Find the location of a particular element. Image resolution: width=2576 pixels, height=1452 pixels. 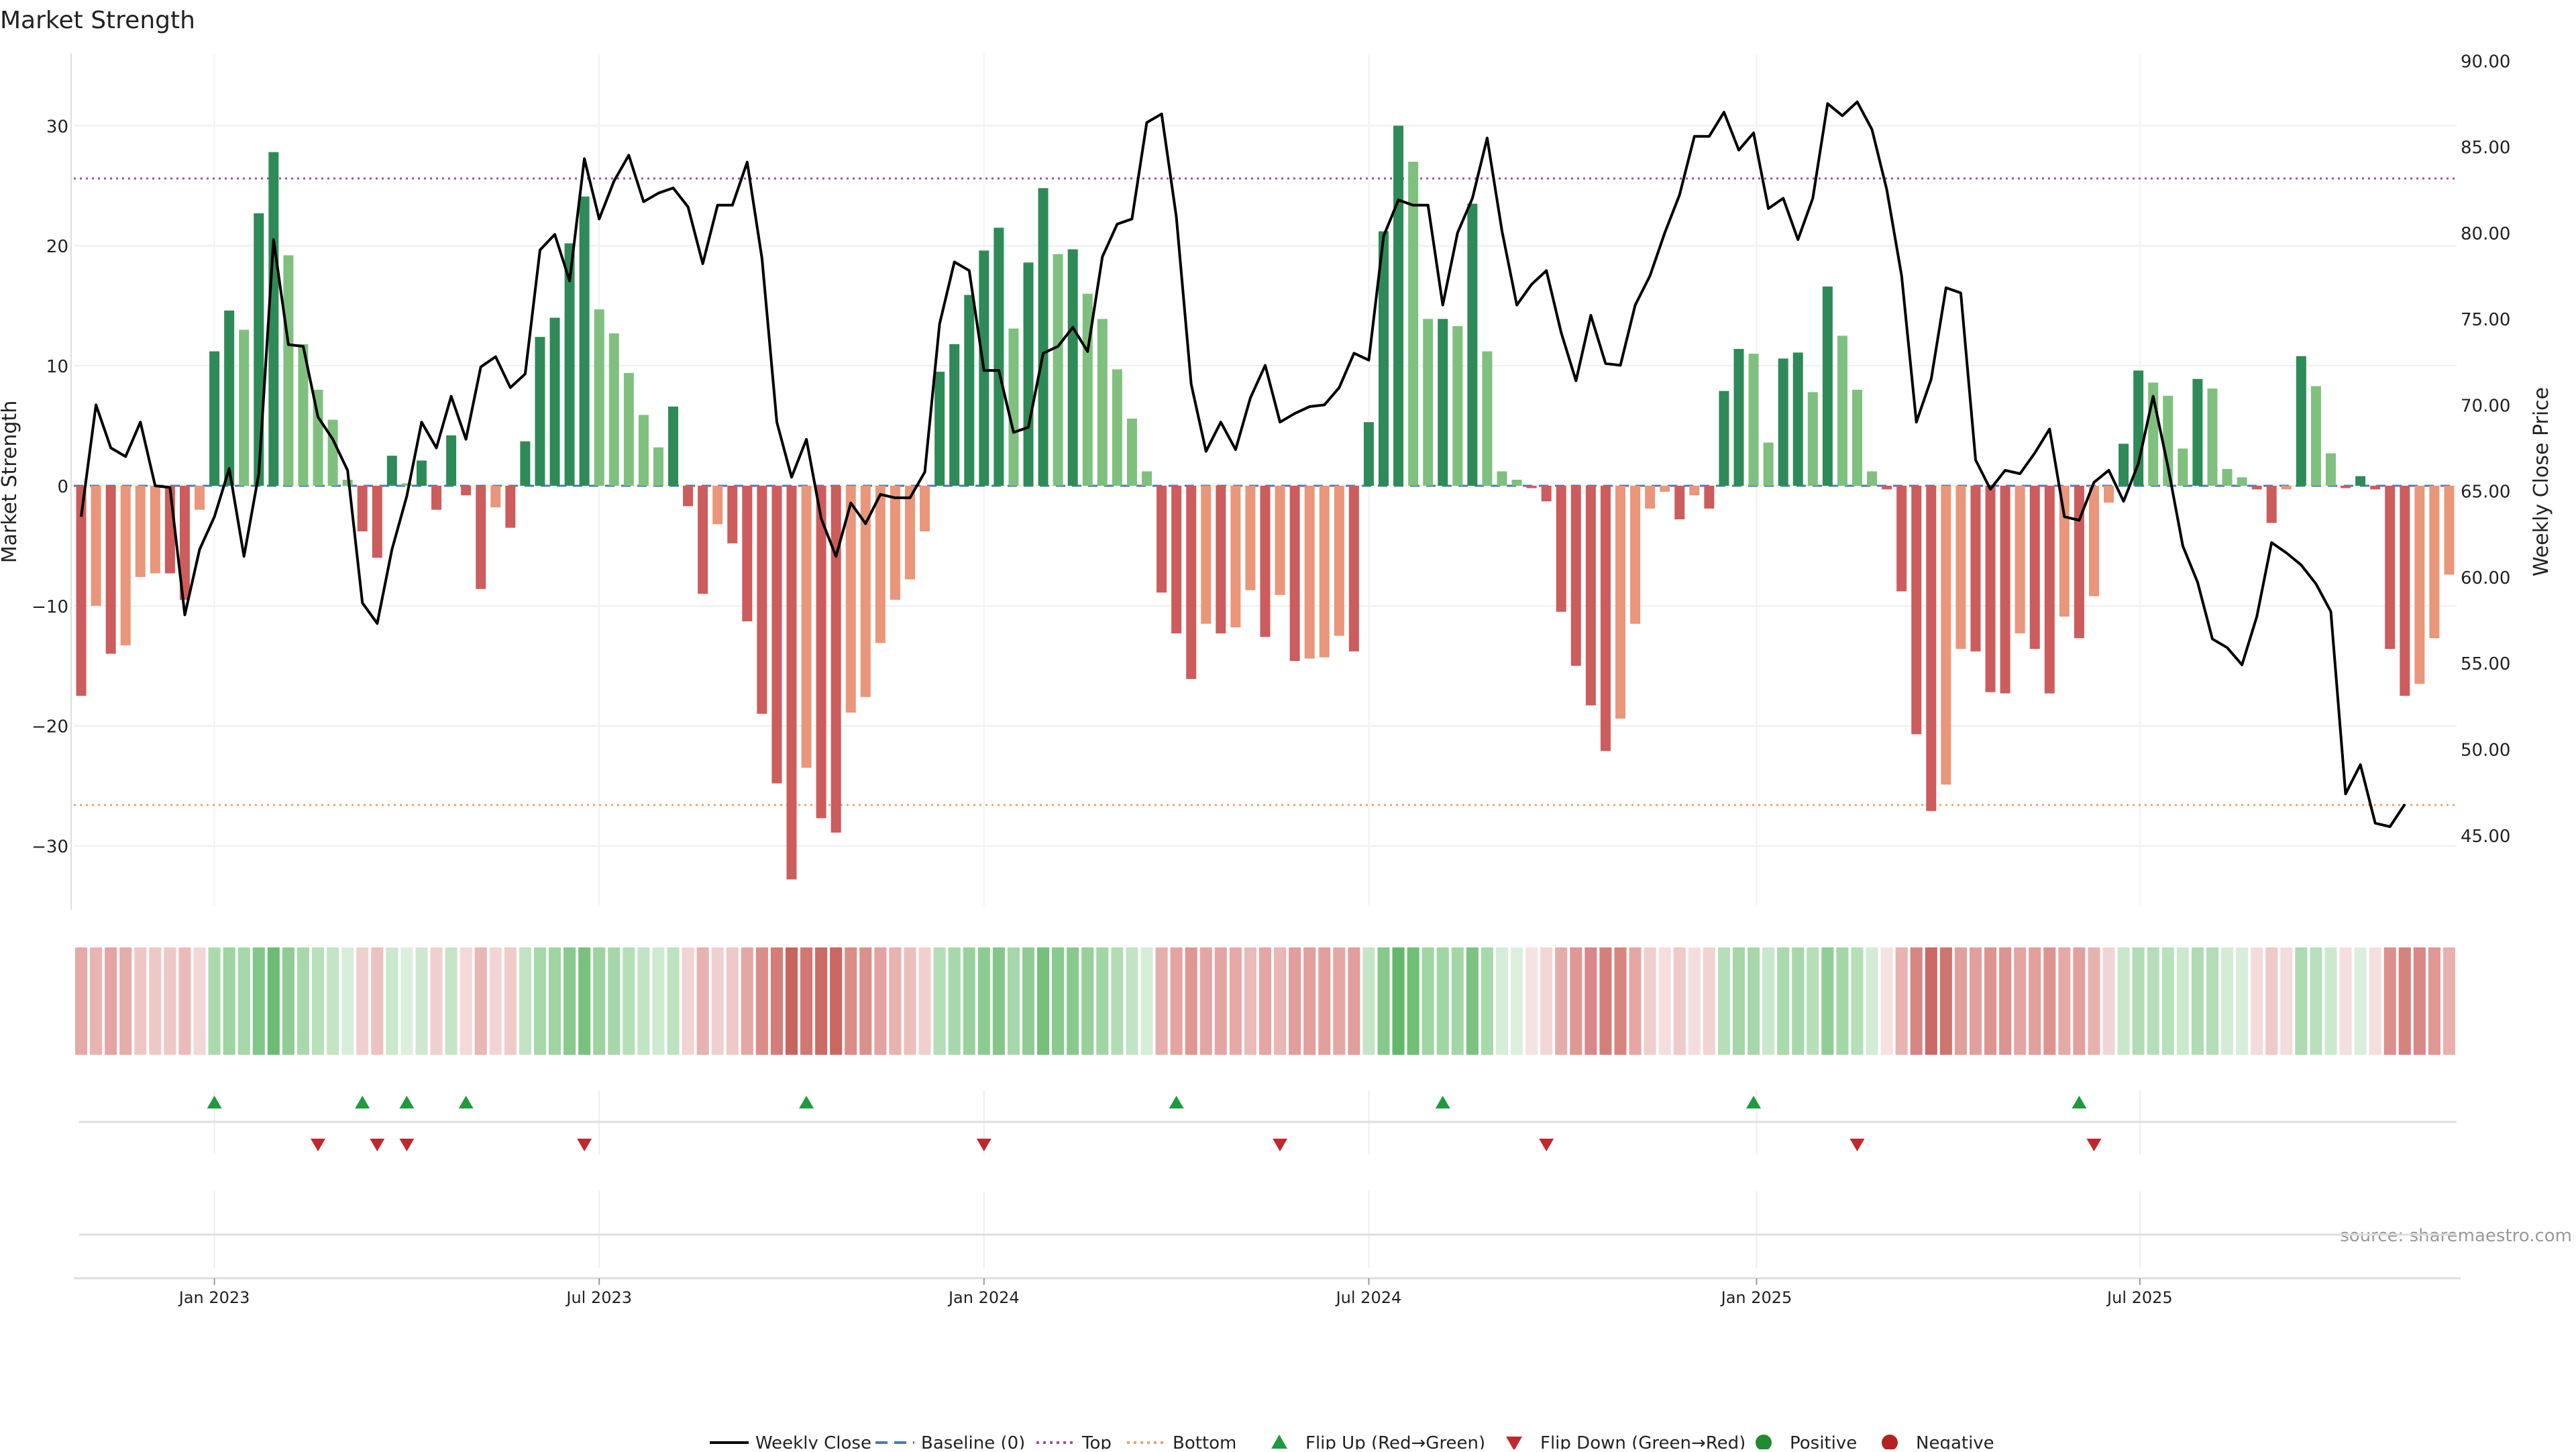

legend-swatch-tri-up is located at coordinates (1279, 1442).